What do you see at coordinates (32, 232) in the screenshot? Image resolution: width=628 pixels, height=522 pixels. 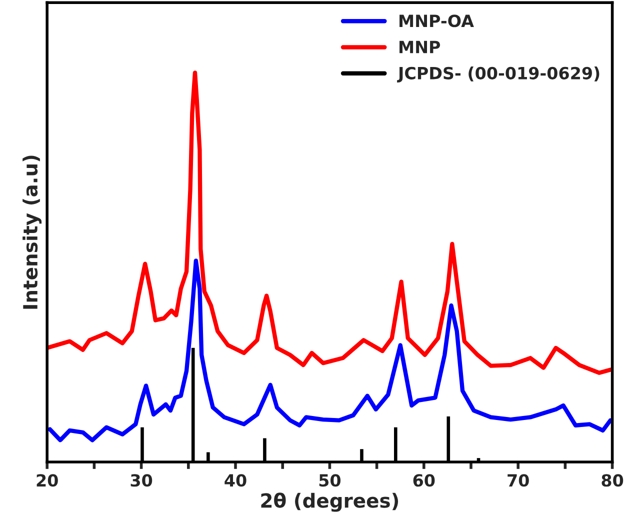 I see `y-axis-title: Intensity (a.u)` at bounding box center [32, 232].